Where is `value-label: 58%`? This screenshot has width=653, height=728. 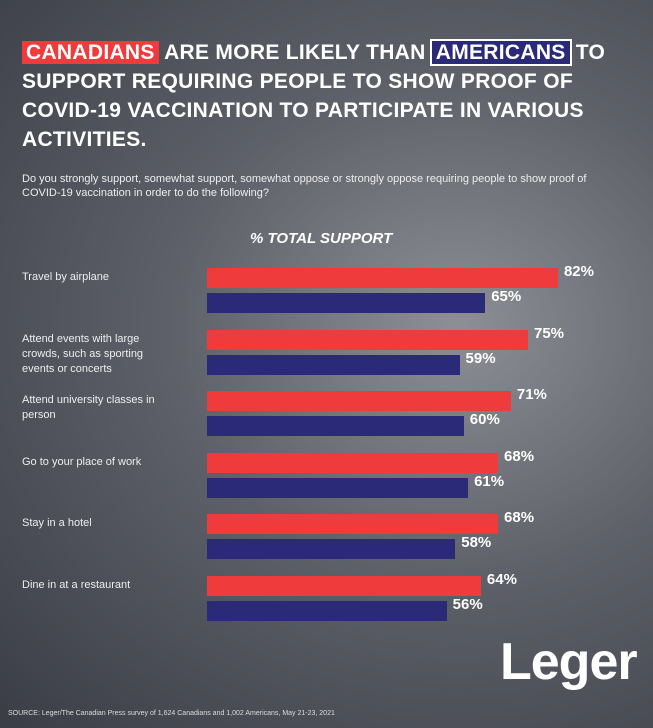 value-label: 58% is located at coordinates (476, 542).